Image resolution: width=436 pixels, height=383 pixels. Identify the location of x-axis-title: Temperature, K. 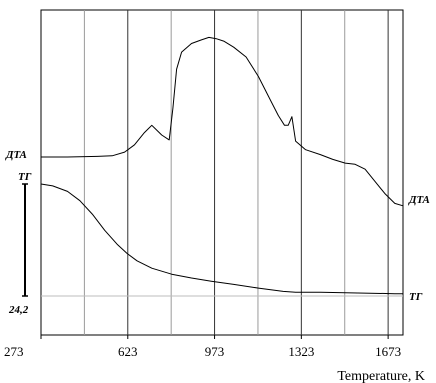
(381, 376).